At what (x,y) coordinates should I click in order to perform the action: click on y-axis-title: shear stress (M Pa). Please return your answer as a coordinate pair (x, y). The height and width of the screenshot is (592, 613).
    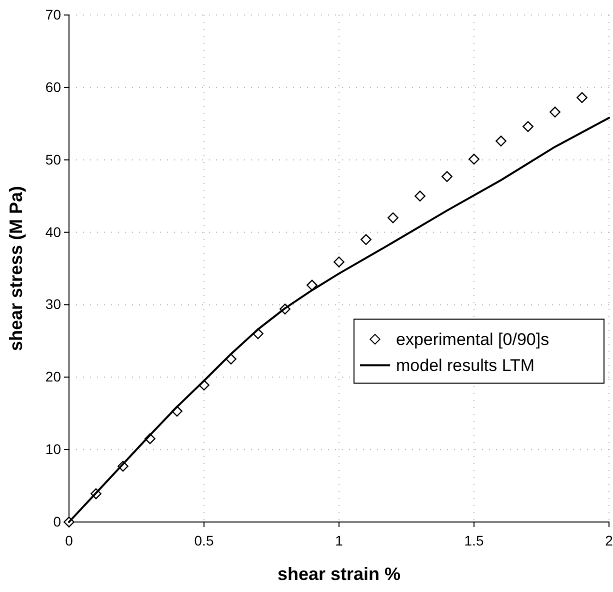
    Looking at the image, I should click on (16, 269).